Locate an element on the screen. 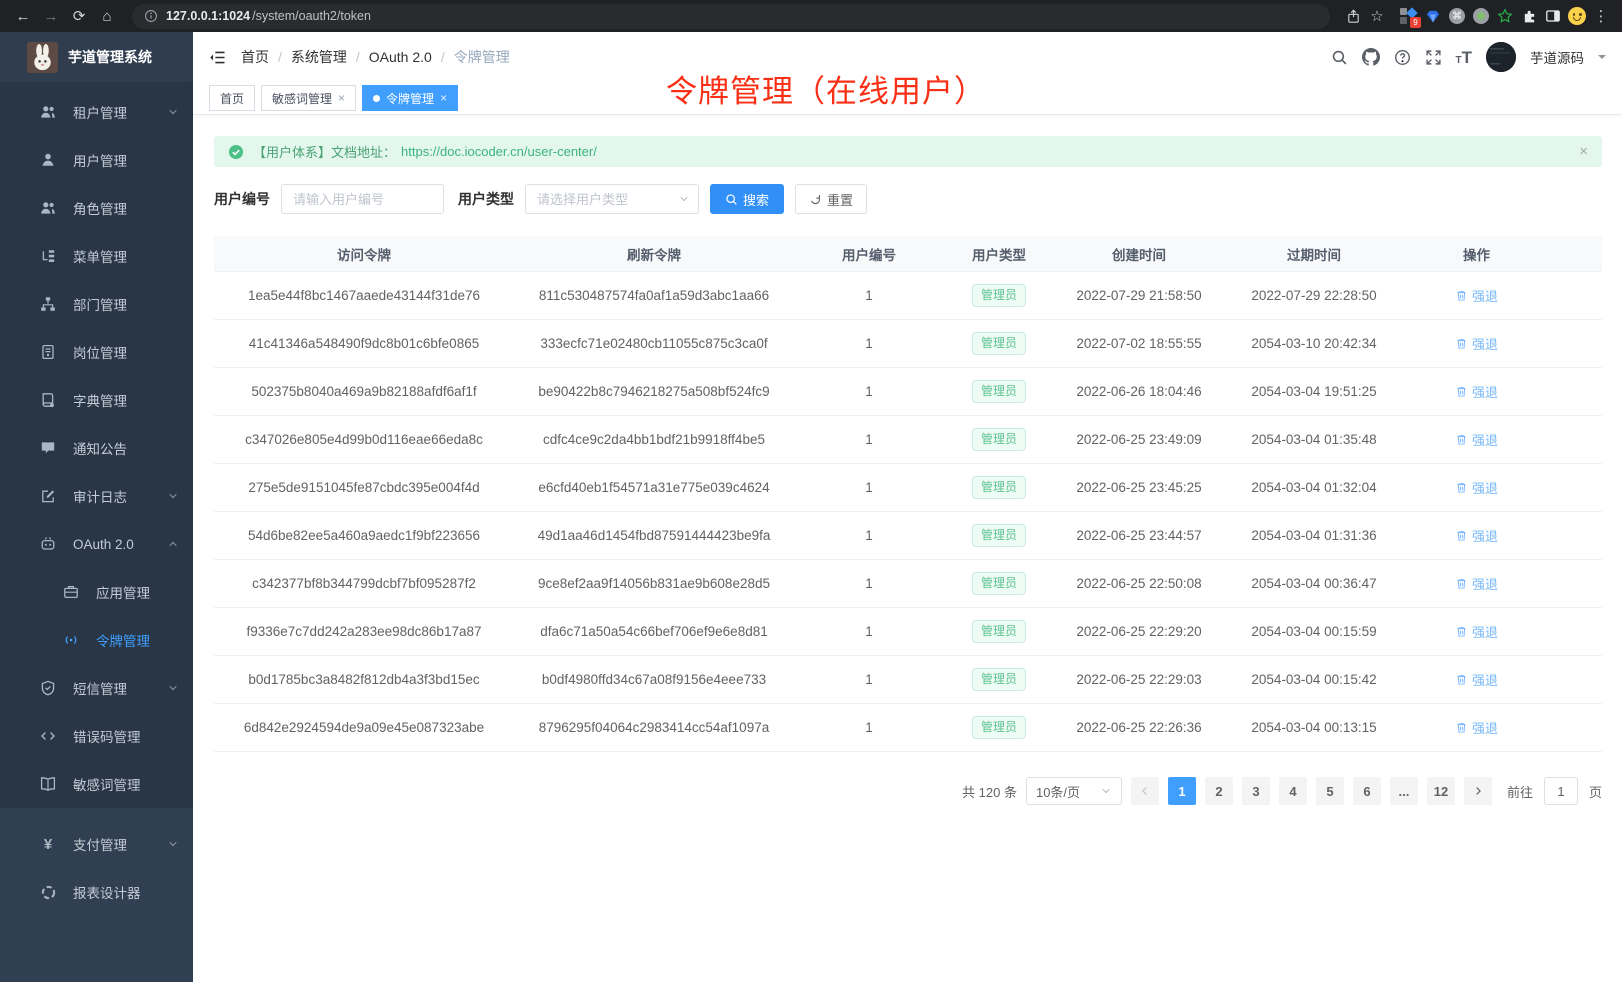 The height and width of the screenshot is (982, 1622). page-button-2: 2 is located at coordinates (1218, 791).